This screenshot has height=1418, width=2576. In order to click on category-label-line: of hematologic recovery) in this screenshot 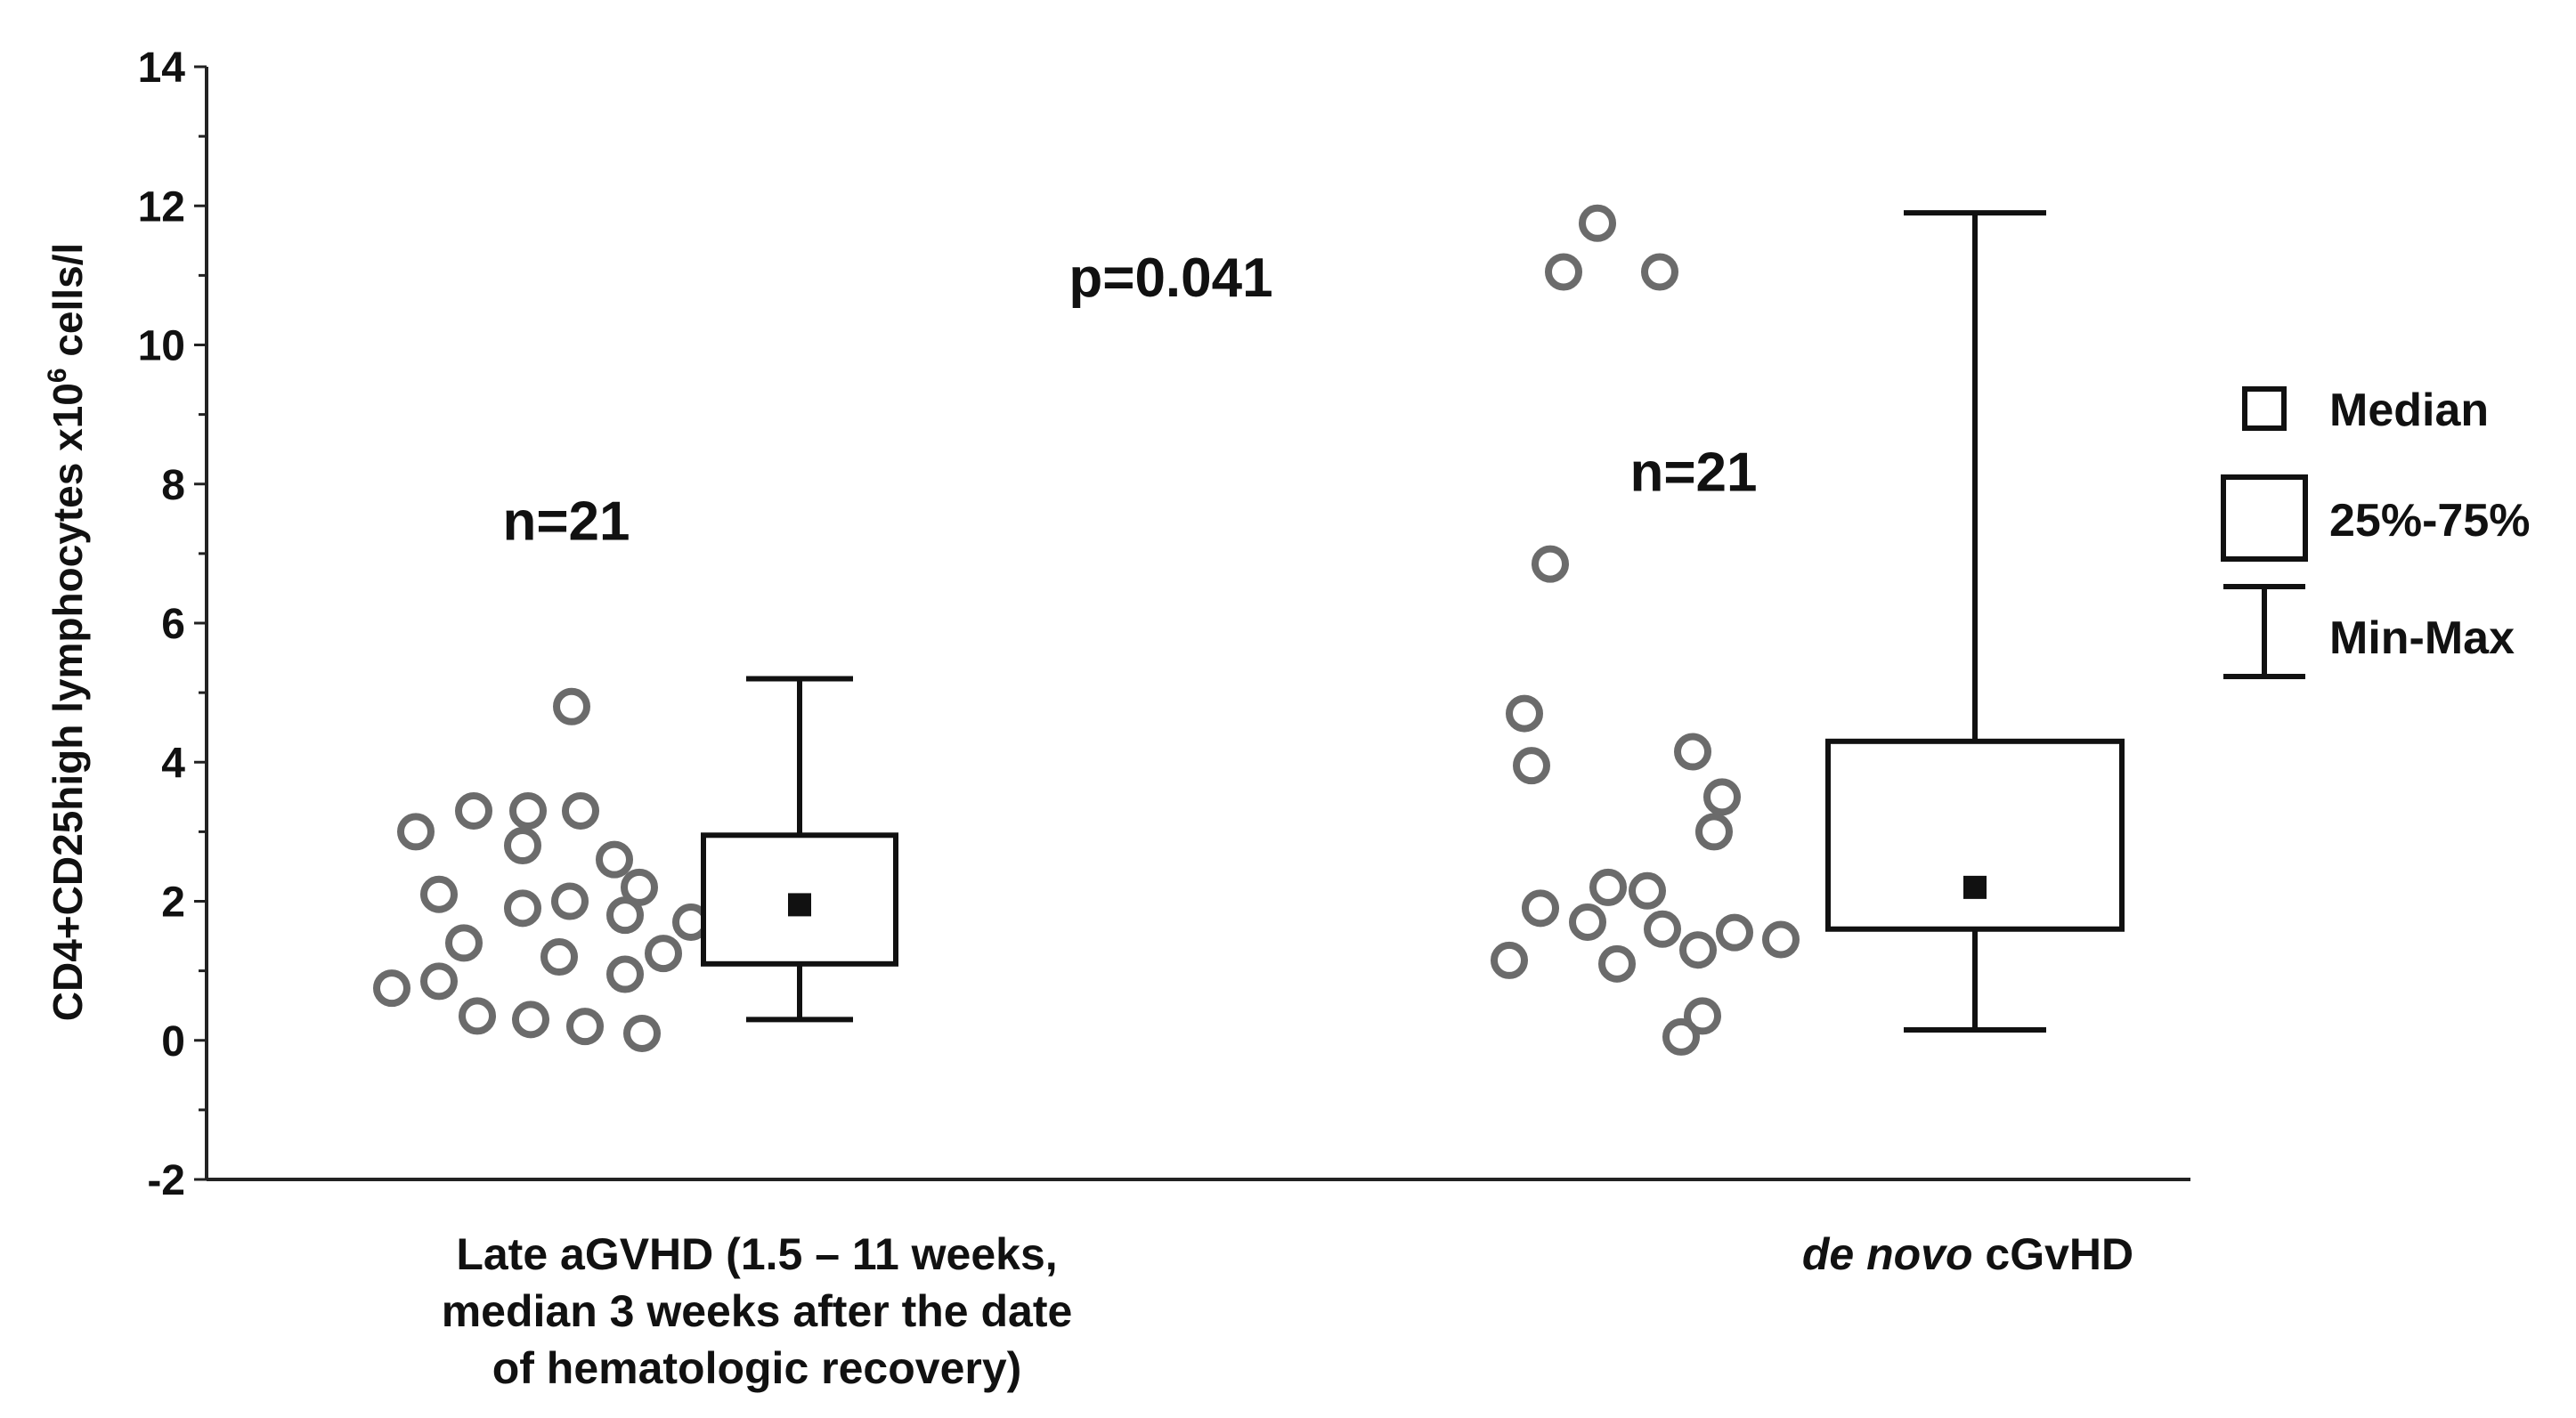, I will do `click(757, 1368)`.